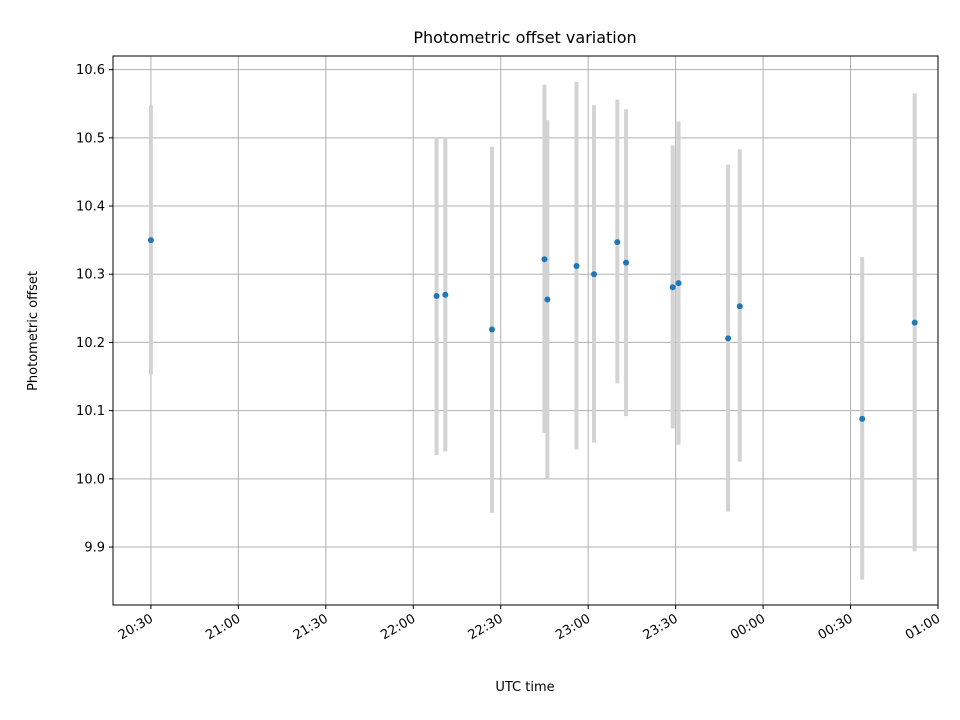 The height and width of the screenshot is (720, 960). Describe the element at coordinates (90, 275) in the screenshot. I see `y-tick-label: 10.3` at that location.